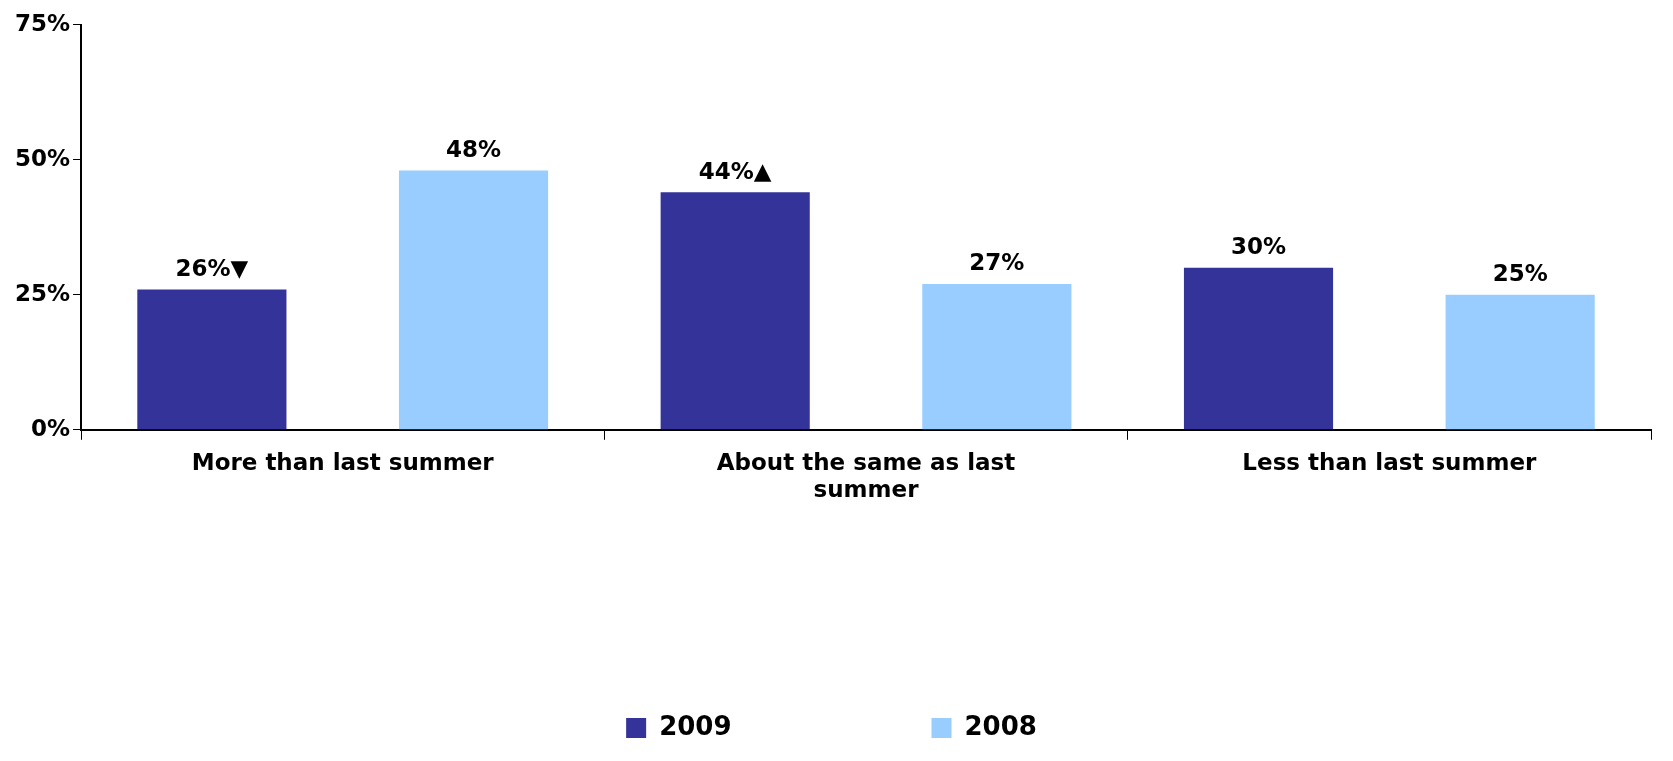 The height and width of the screenshot is (761, 1673). I want to click on data-label: 26%▼, so click(212, 267).